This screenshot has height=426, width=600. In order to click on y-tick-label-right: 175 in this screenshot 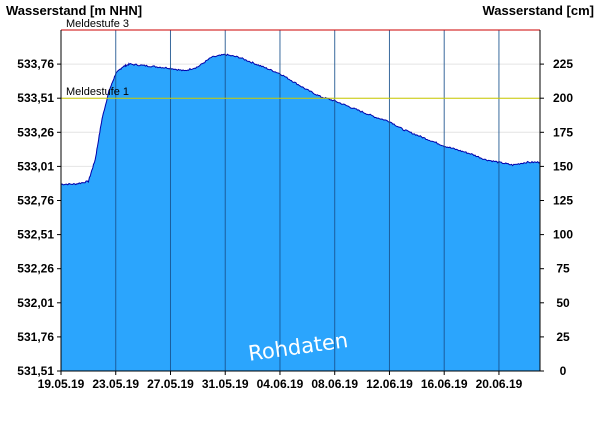, I will do `click(563, 132)`.